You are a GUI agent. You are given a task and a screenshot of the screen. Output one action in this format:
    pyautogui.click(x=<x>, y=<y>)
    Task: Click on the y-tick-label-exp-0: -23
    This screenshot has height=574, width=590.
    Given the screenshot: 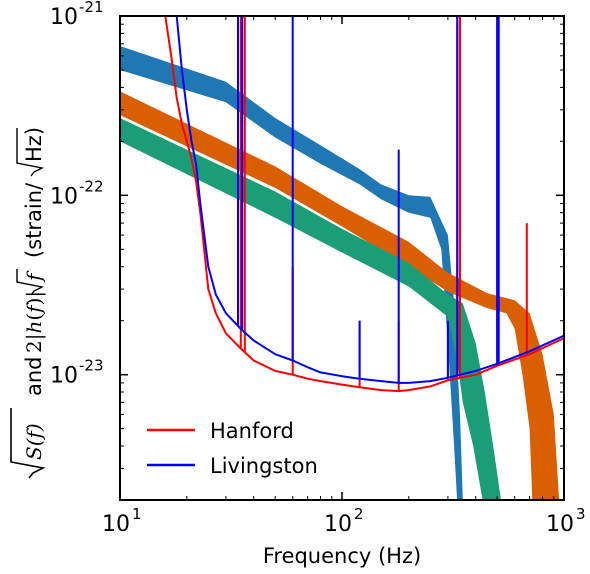 What is the action you would take?
    pyautogui.click(x=91, y=366)
    